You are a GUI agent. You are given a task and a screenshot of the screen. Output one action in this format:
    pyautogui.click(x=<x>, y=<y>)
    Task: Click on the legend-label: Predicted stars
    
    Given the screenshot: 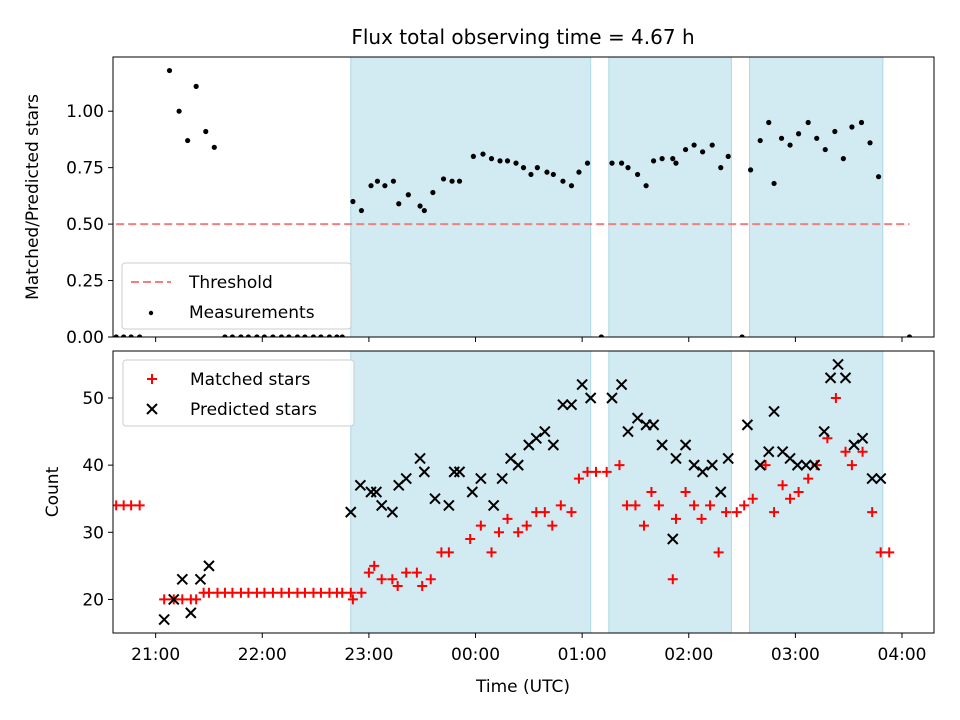 What is the action you would take?
    pyautogui.click(x=253, y=410)
    